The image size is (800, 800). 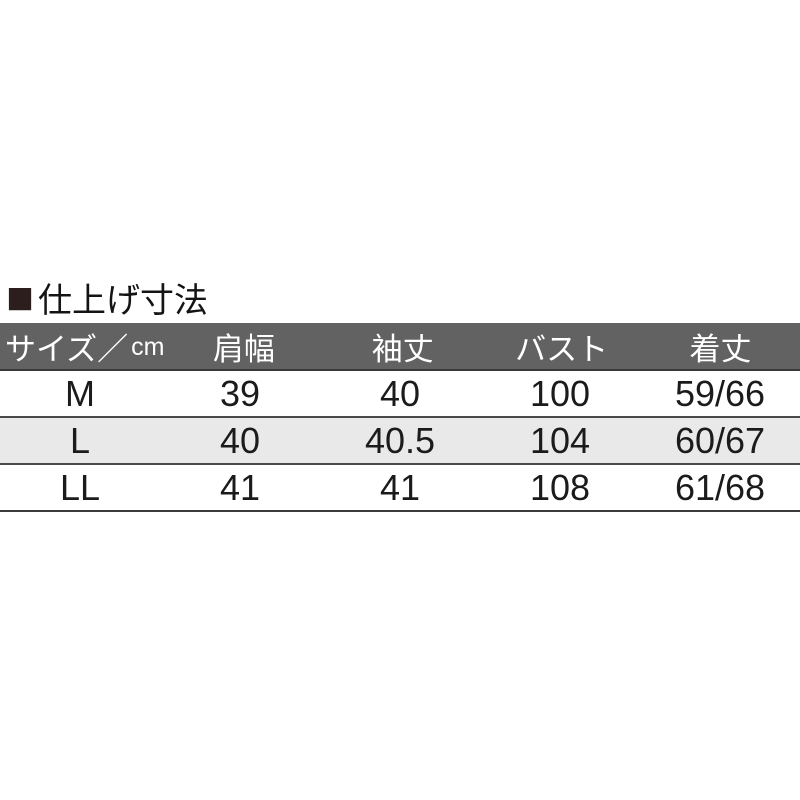 What do you see at coordinates (148, 346) in the screenshot?
I see `header-size-unit: cm` at bounding box center [148, 346].